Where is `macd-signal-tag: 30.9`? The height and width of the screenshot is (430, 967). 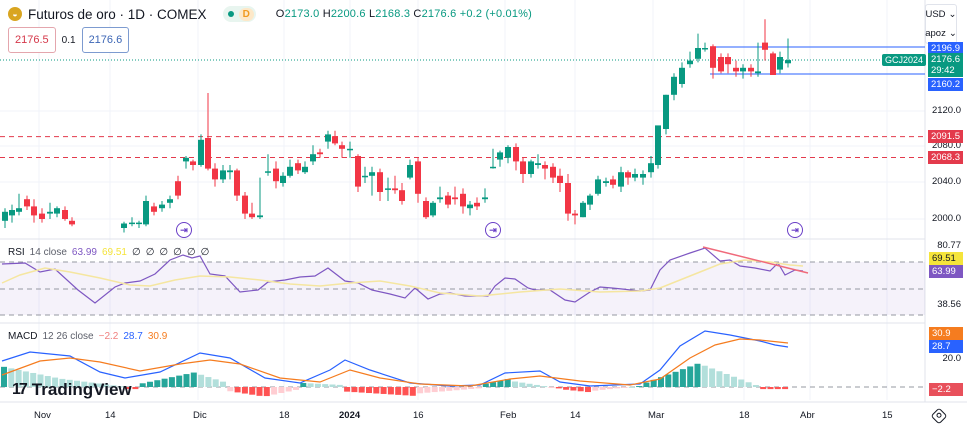 macd-signal-tag: 30.9 is located at coordinates (946, 333).